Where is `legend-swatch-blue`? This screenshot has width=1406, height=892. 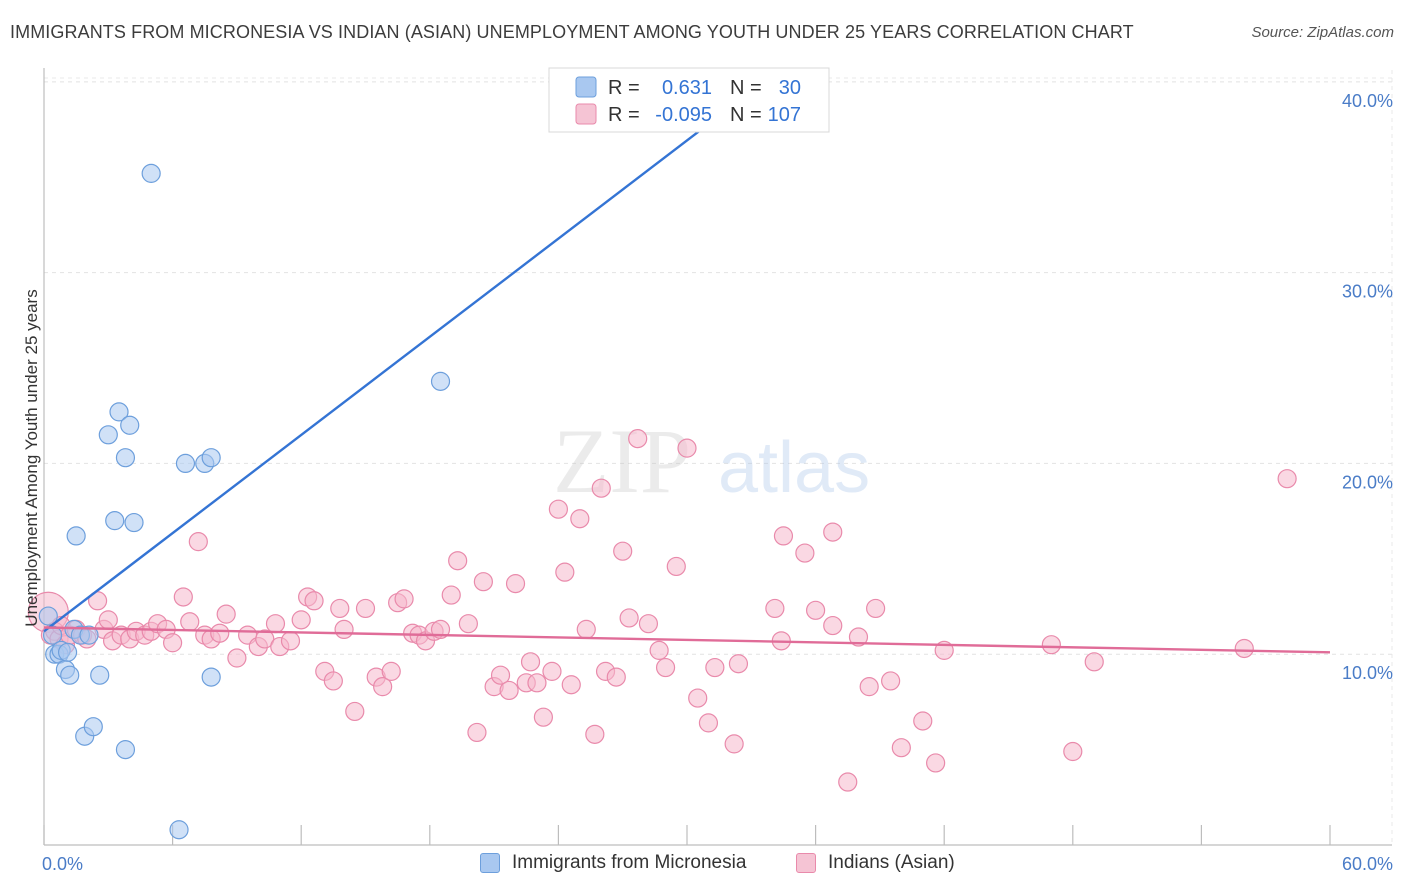
legend-swatch-blue is located at coordinates (586, 87).